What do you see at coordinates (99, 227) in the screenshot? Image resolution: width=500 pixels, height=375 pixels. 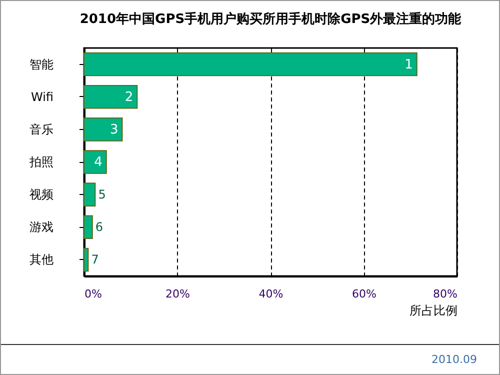 I see `annotation: 6` at bounding box center [99, 227].